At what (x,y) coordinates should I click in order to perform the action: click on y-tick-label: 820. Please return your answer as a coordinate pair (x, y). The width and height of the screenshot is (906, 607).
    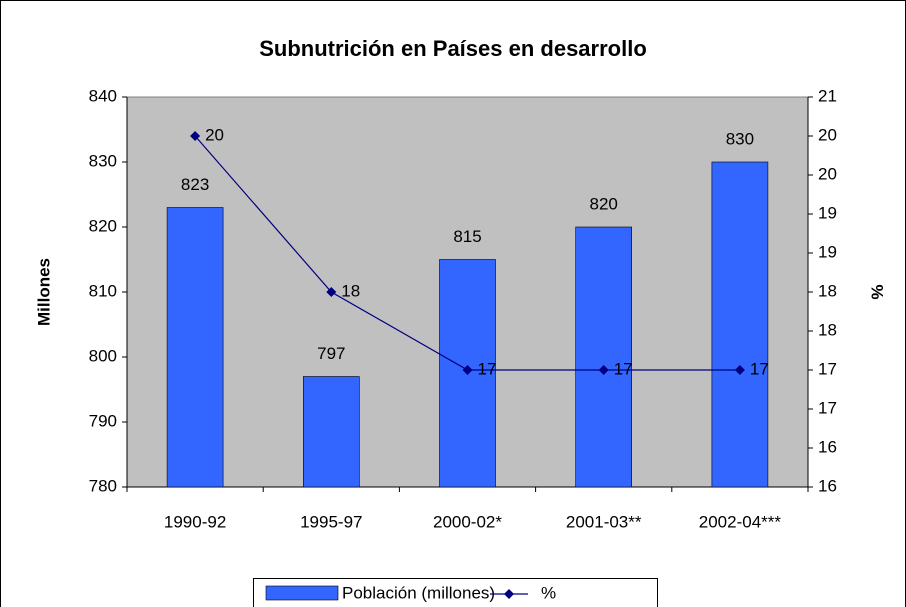
    Looking at the image, I should click on (103, 225).